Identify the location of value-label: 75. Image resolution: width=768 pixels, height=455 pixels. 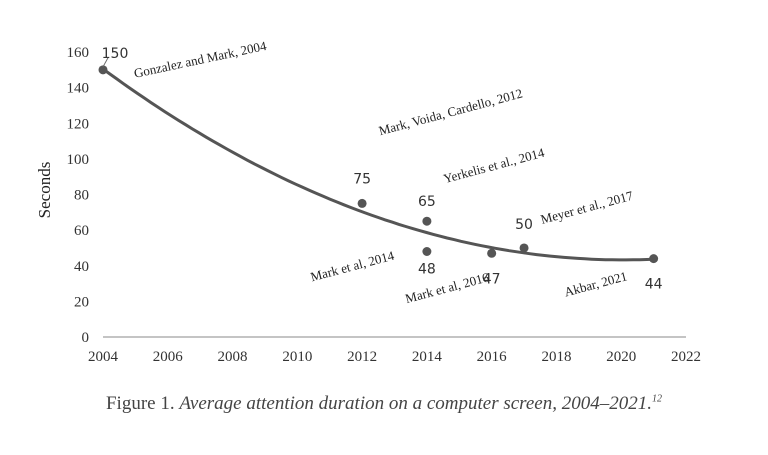
(362, 179).